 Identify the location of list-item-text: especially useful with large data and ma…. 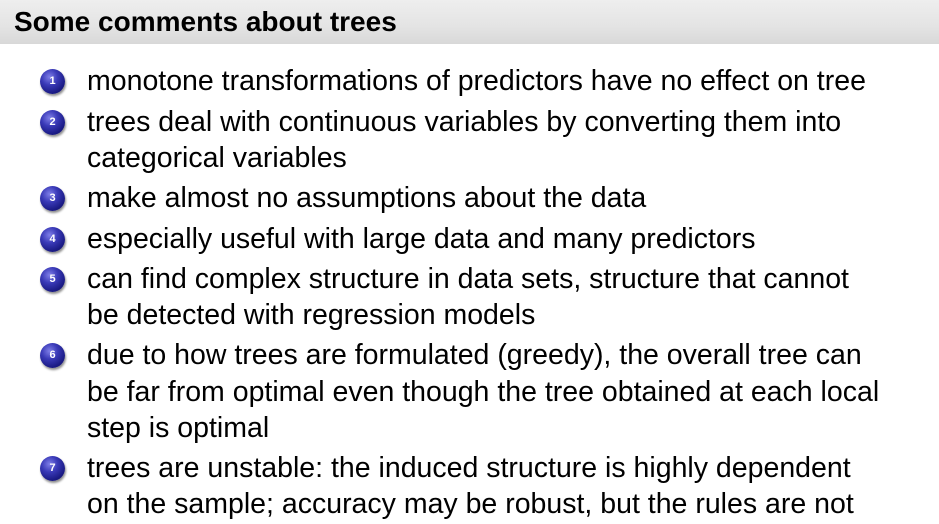
(421, 239).